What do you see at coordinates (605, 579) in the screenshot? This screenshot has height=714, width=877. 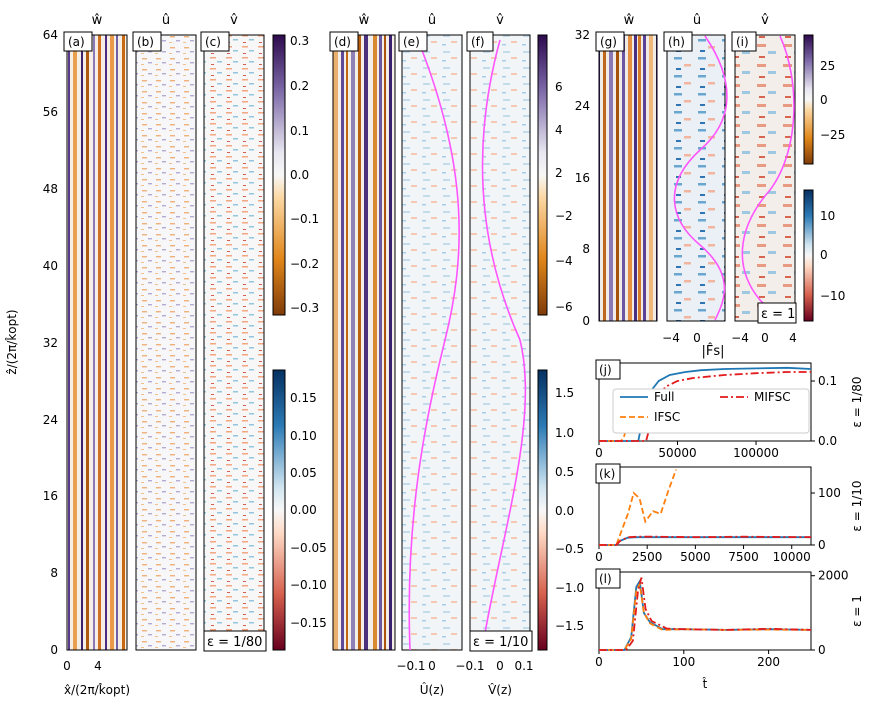 I see `chart-panel-label: (l)` at bounding box center [605, 579].